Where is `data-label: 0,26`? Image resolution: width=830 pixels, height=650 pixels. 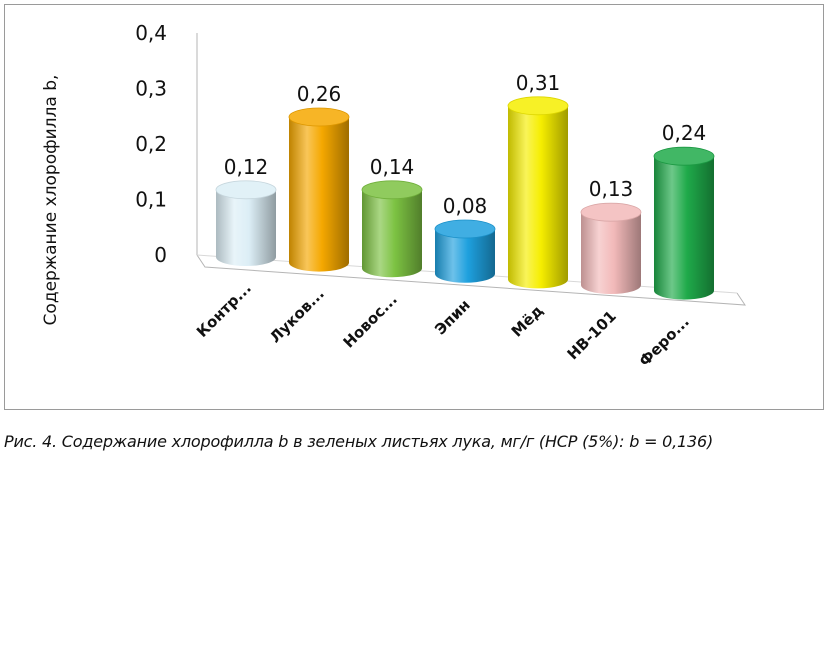
data-label: 0,26 is located at coordinates (319, 94).